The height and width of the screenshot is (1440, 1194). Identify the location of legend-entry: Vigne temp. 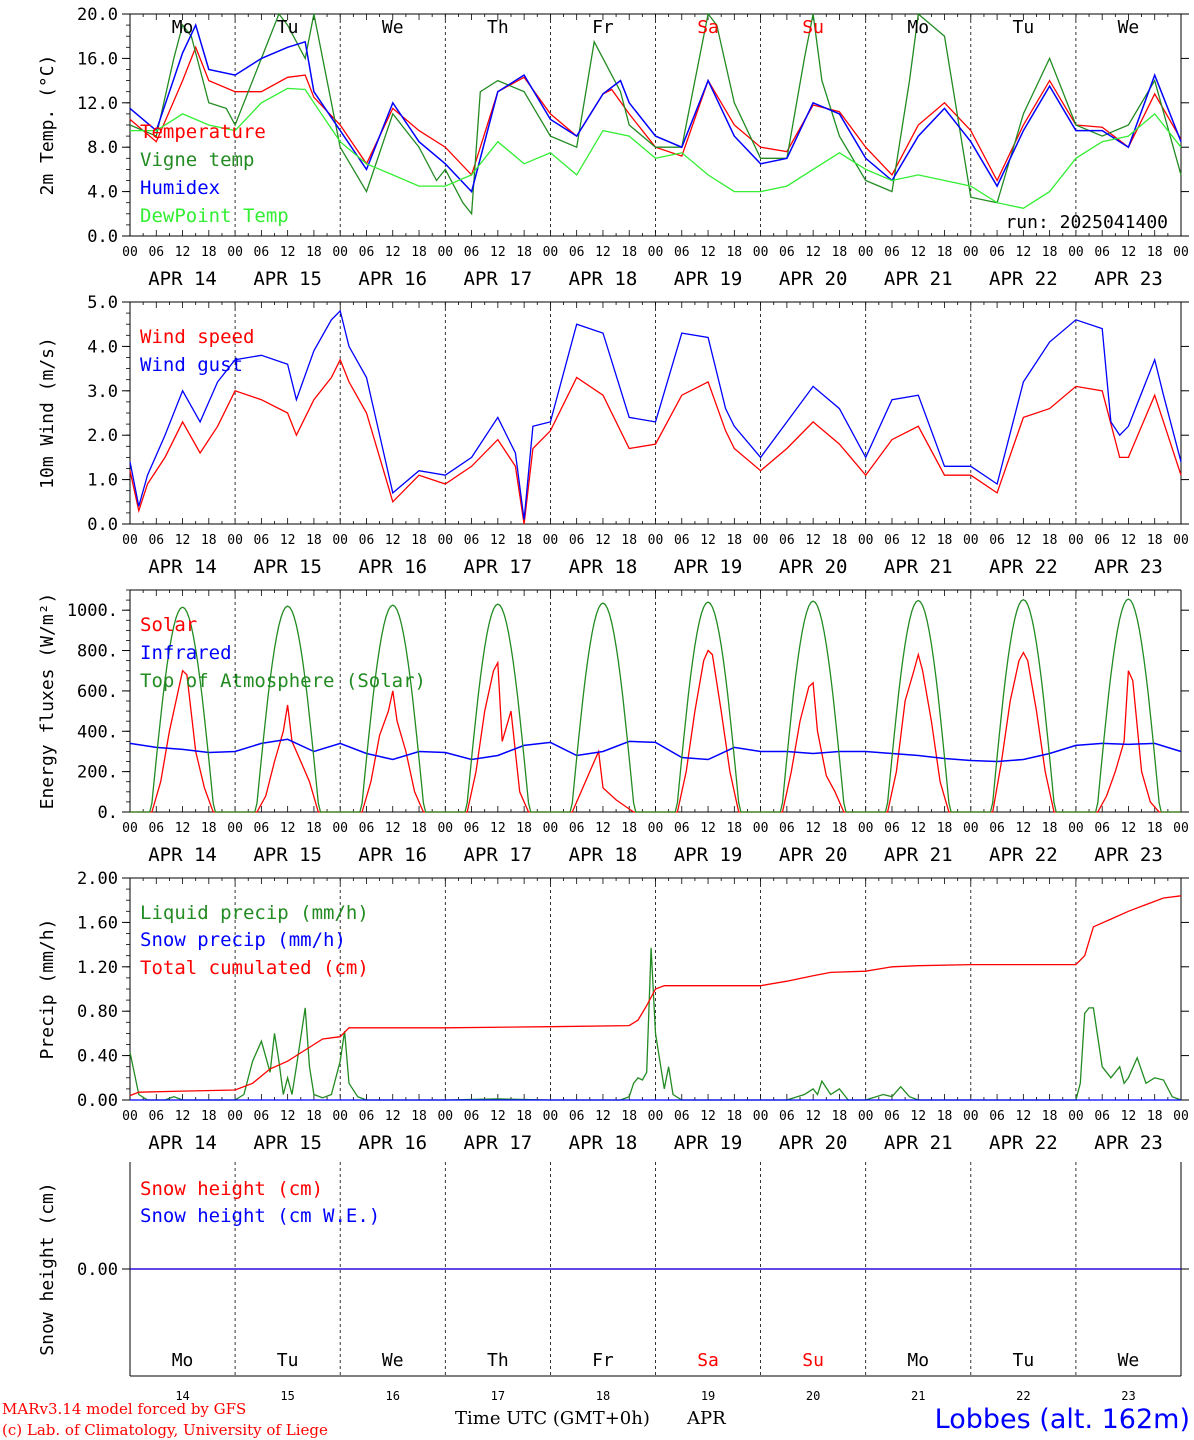
(197, 160).